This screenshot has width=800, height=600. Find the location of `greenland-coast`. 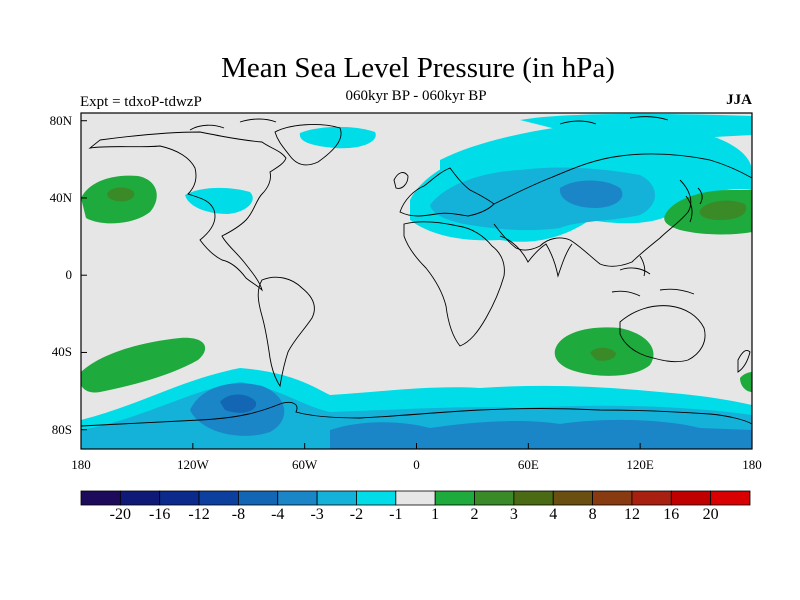

greenland-coast is located at coordinates (308, 145).